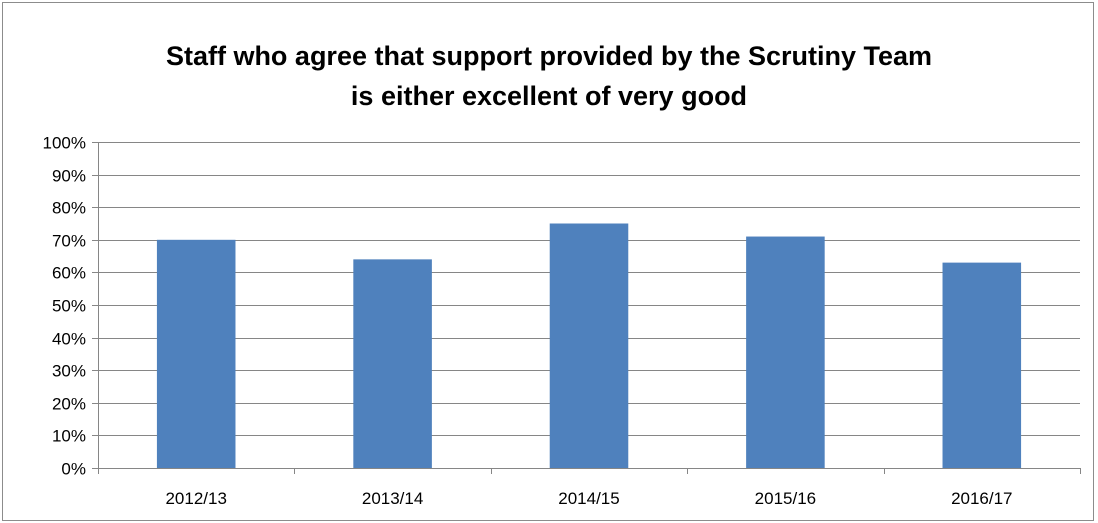  I want to click on x-tick-label: 2016/17, so click(981, 498).